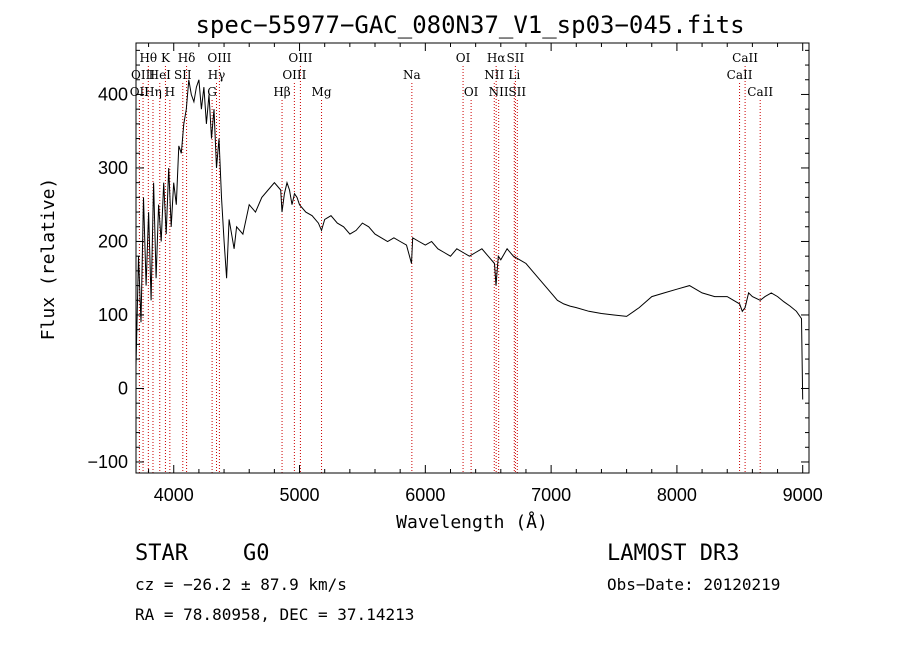 The width and height of the screenshot is (900, 649). I want to click on line-marker-label: Hα, so click(496, 58).